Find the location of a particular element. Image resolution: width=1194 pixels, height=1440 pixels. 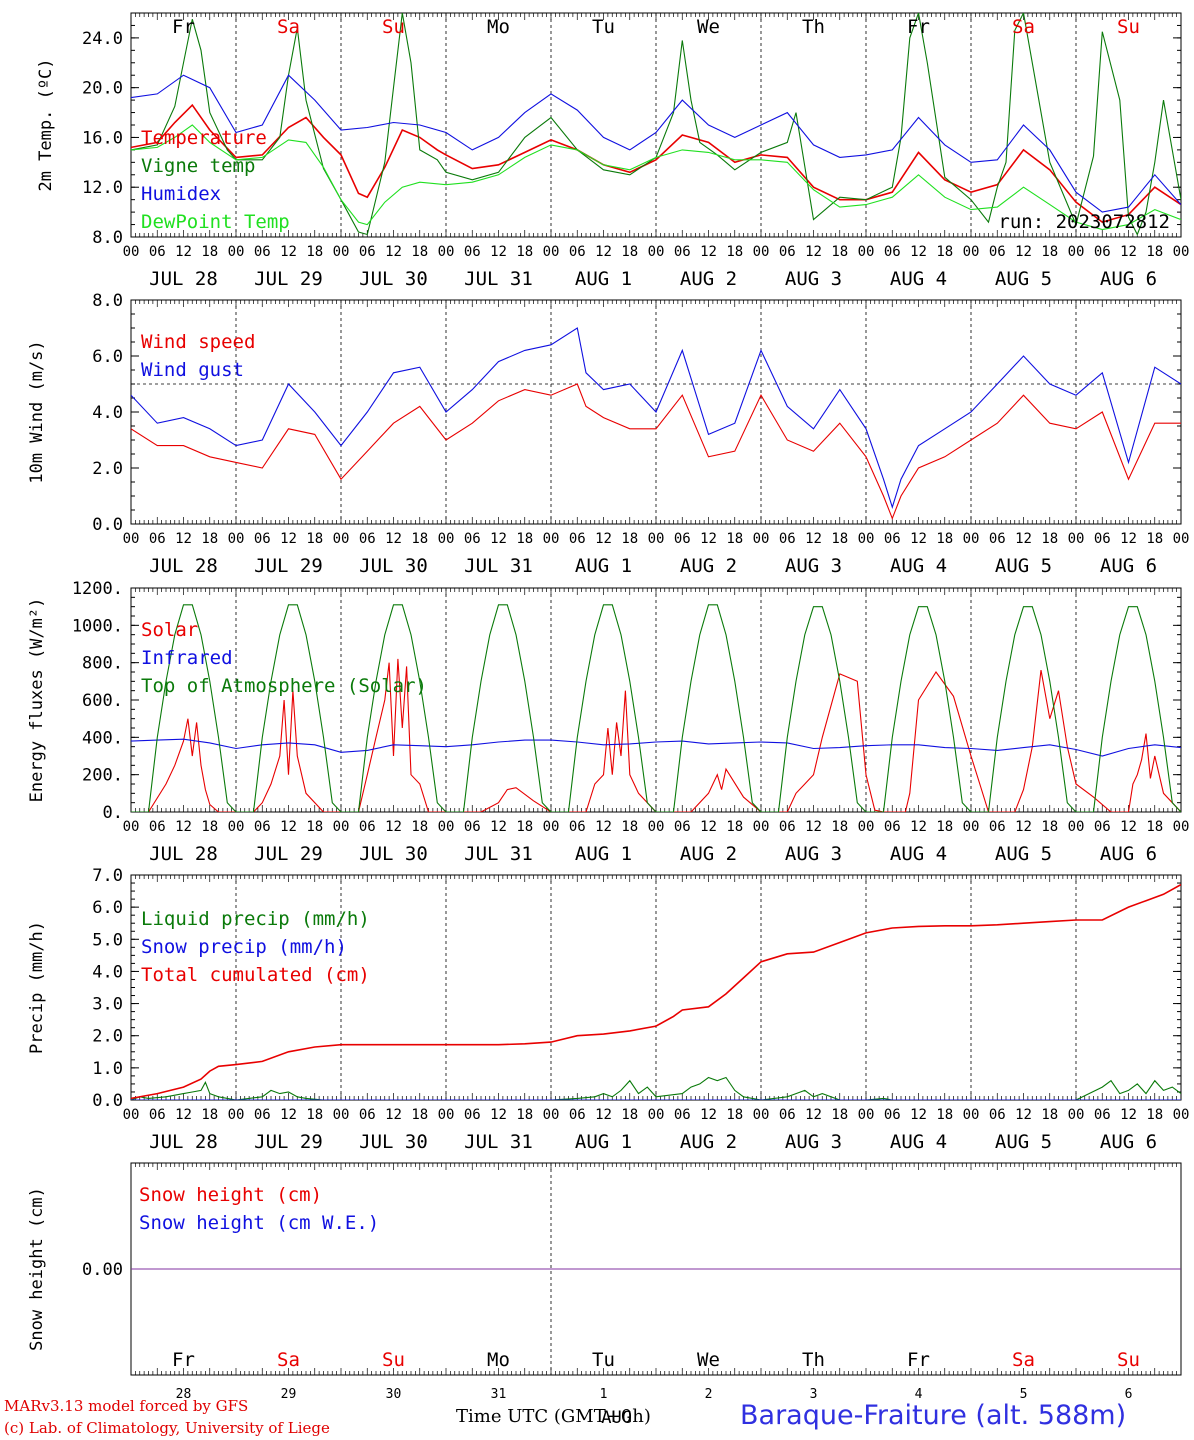

month-label: AUG is located at coordinates (616, 1418).